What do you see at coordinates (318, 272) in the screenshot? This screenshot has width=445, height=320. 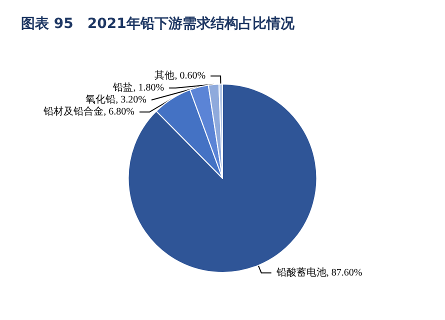 I see `slice-label: 铅酸蓄电池, 87.60%` at bounding box center [318, 272].